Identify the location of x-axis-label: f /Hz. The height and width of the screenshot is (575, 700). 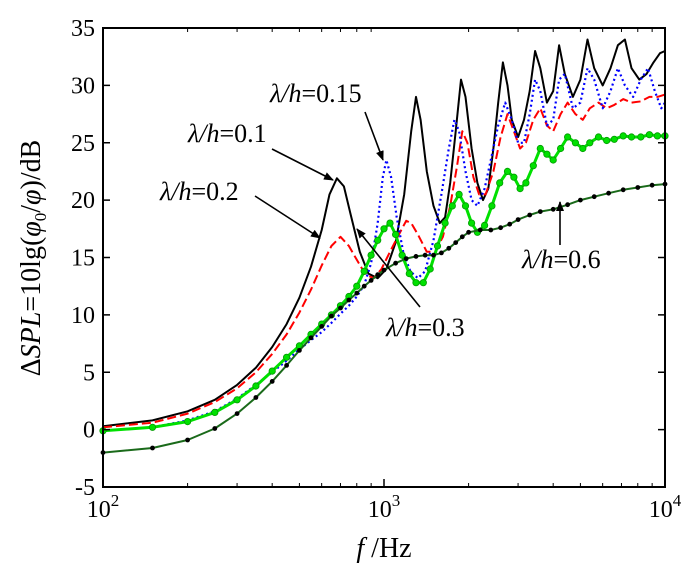
(383, 548).